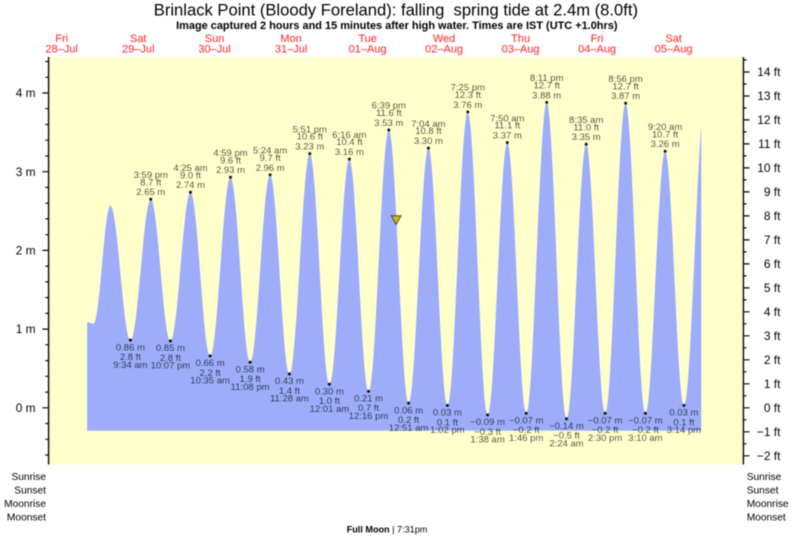 Image resolution: width=793 pixels, height=544 pixels. What do you see at coordinates (769, 456) in the screenshot?
I see `svg-text: −2 ft` at bounding box center [769, 456].